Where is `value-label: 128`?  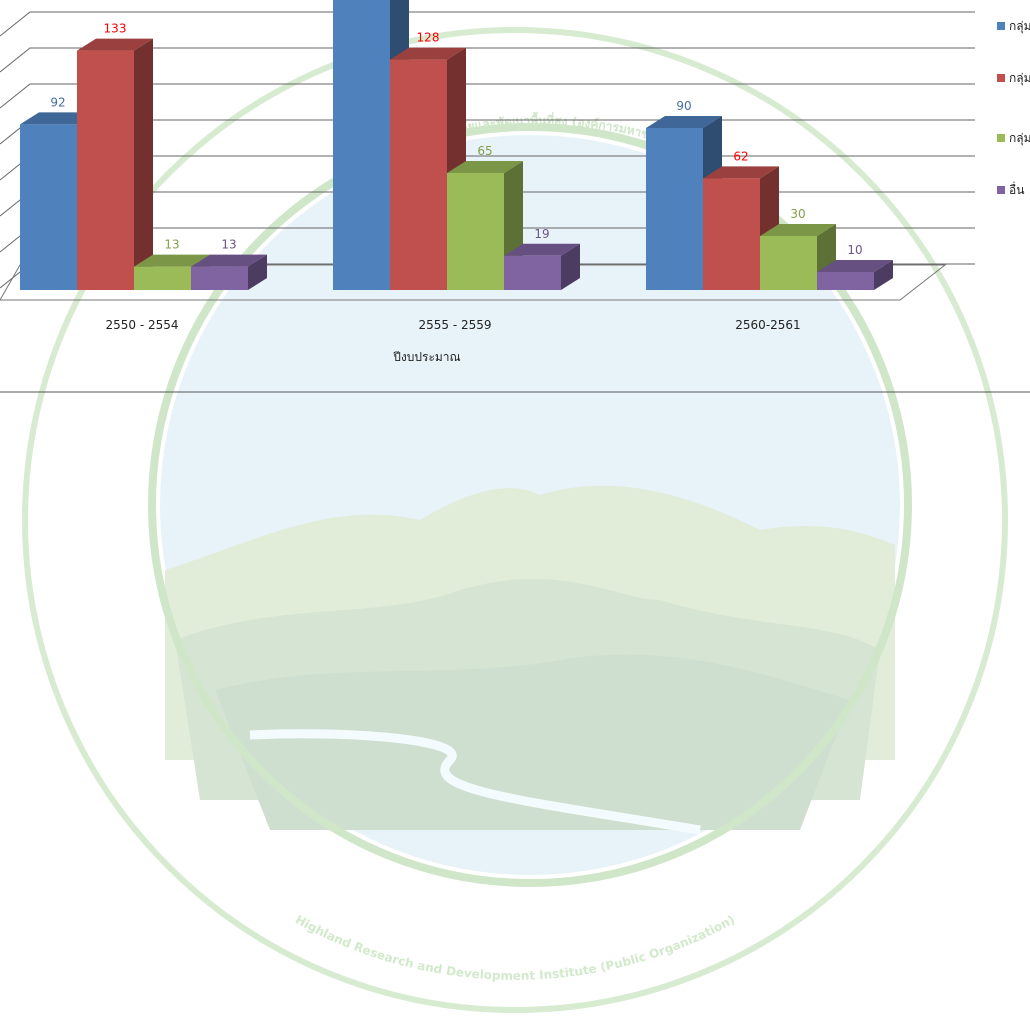 value-label: 128 is located at coordinates (428, 38).